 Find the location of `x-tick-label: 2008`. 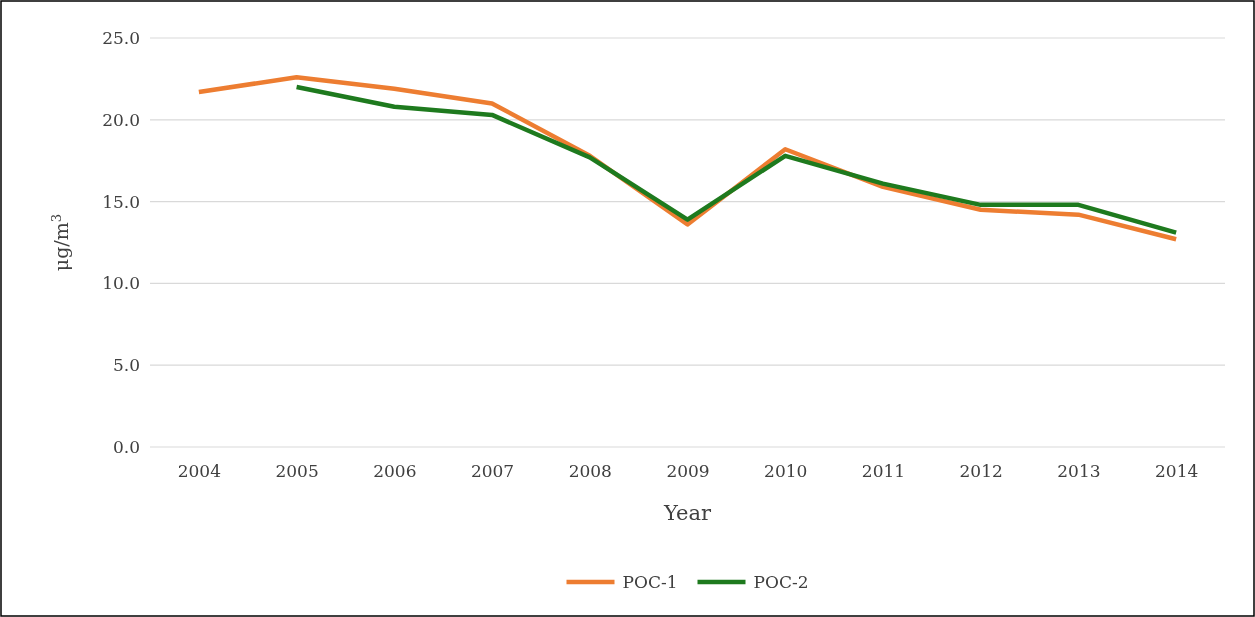

x-tick-label: 2008 is located at coordinates (590, 471).